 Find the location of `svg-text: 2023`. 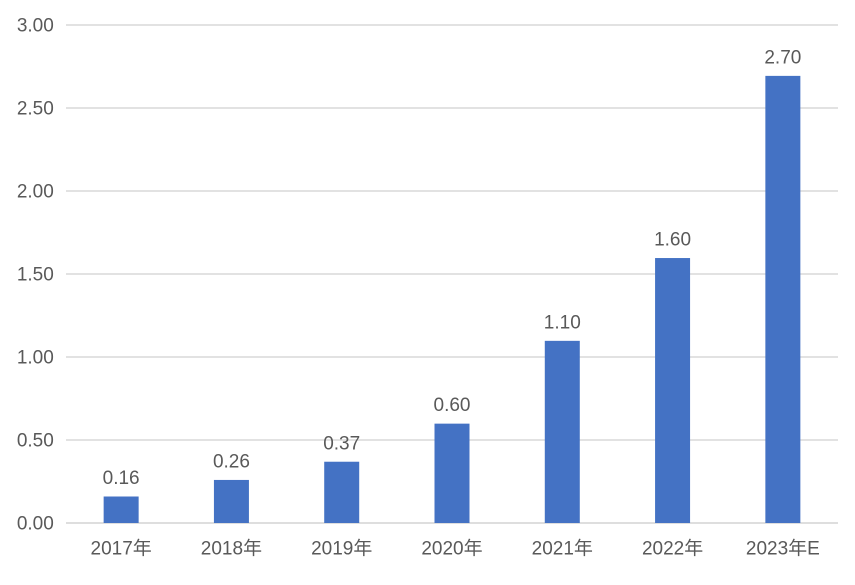

svg-text: 2023 is located at coordinates (767, 549).